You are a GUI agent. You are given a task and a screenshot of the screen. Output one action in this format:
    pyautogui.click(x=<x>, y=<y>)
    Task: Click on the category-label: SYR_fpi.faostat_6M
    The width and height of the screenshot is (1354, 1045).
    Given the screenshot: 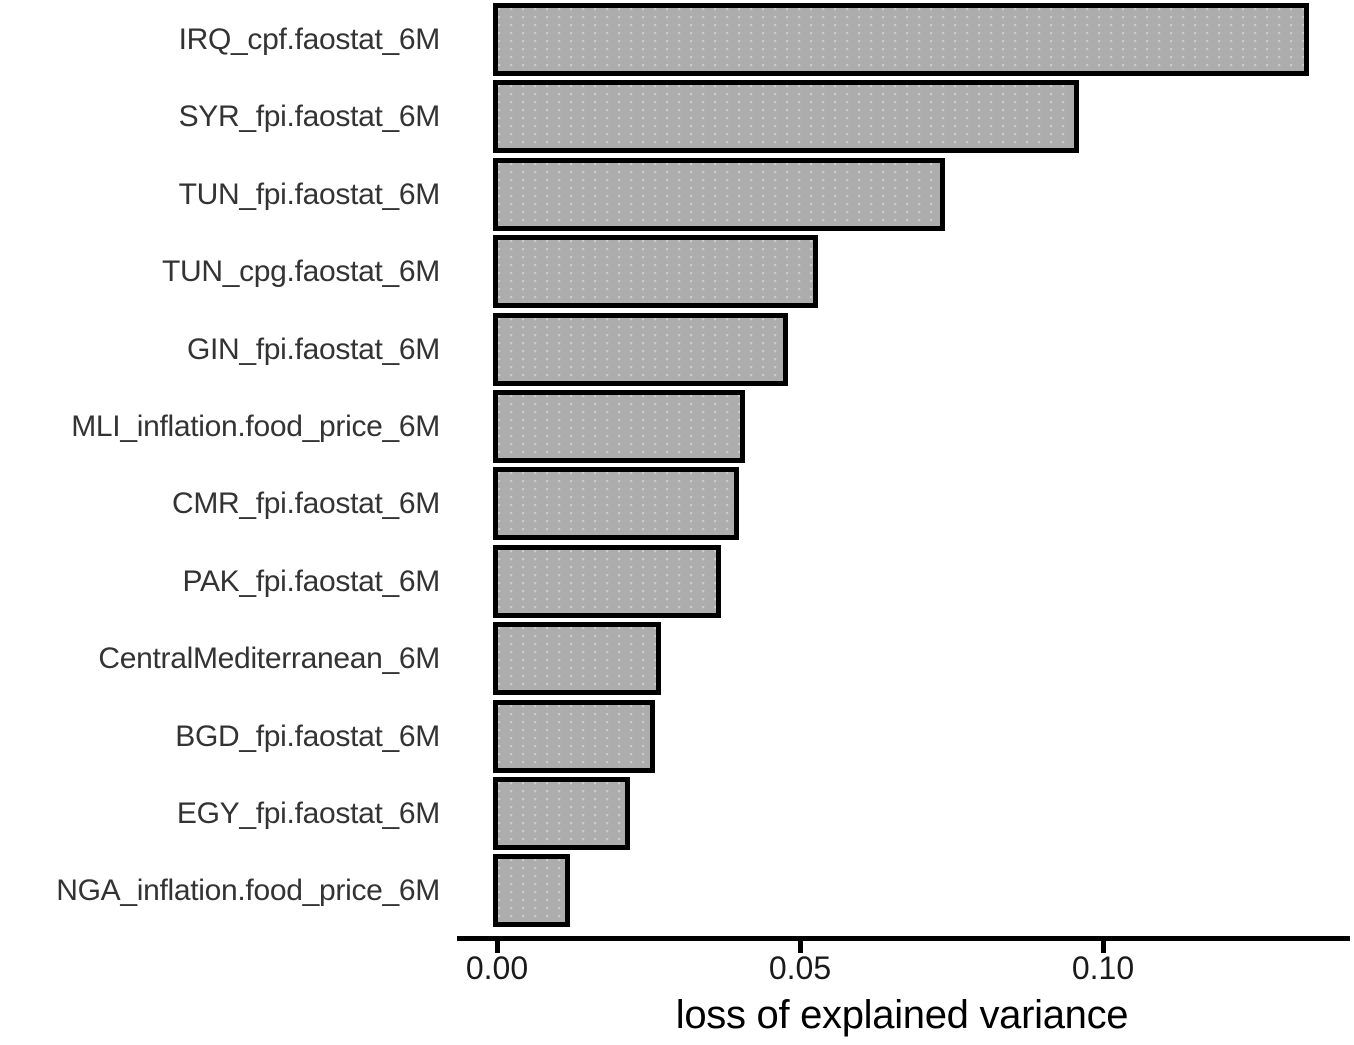 What is the action you would take?
    pyautogui.click(x=309, y=116)
    